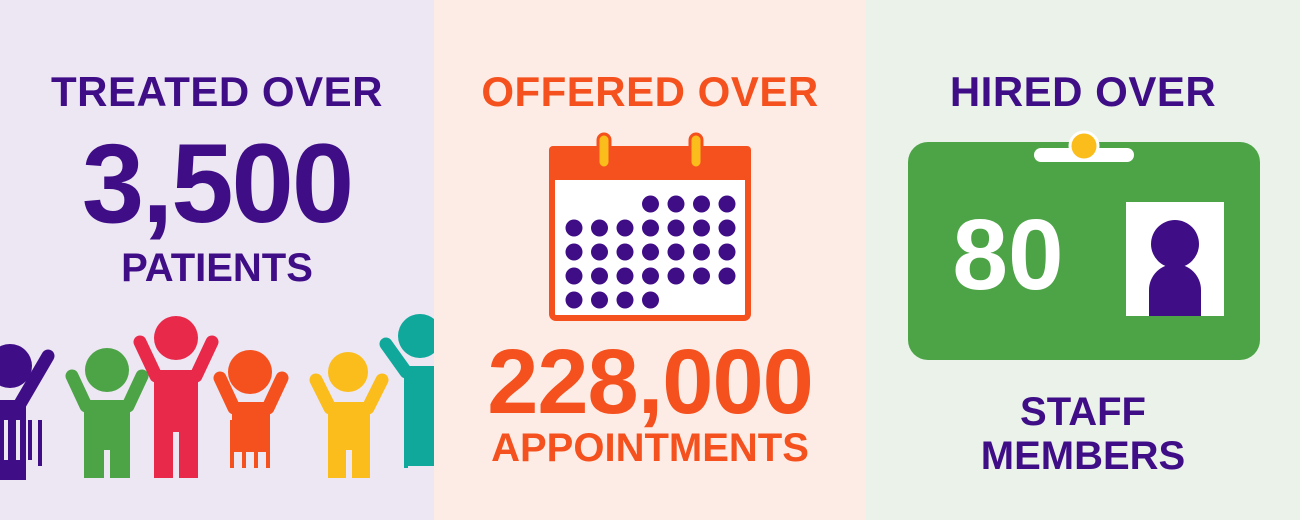 The image size is (1300, 520). What do you see at coordinates (650, 382) in the screenshot?
I see `appointments-number: 228,000` at bounding box center [650, 382].